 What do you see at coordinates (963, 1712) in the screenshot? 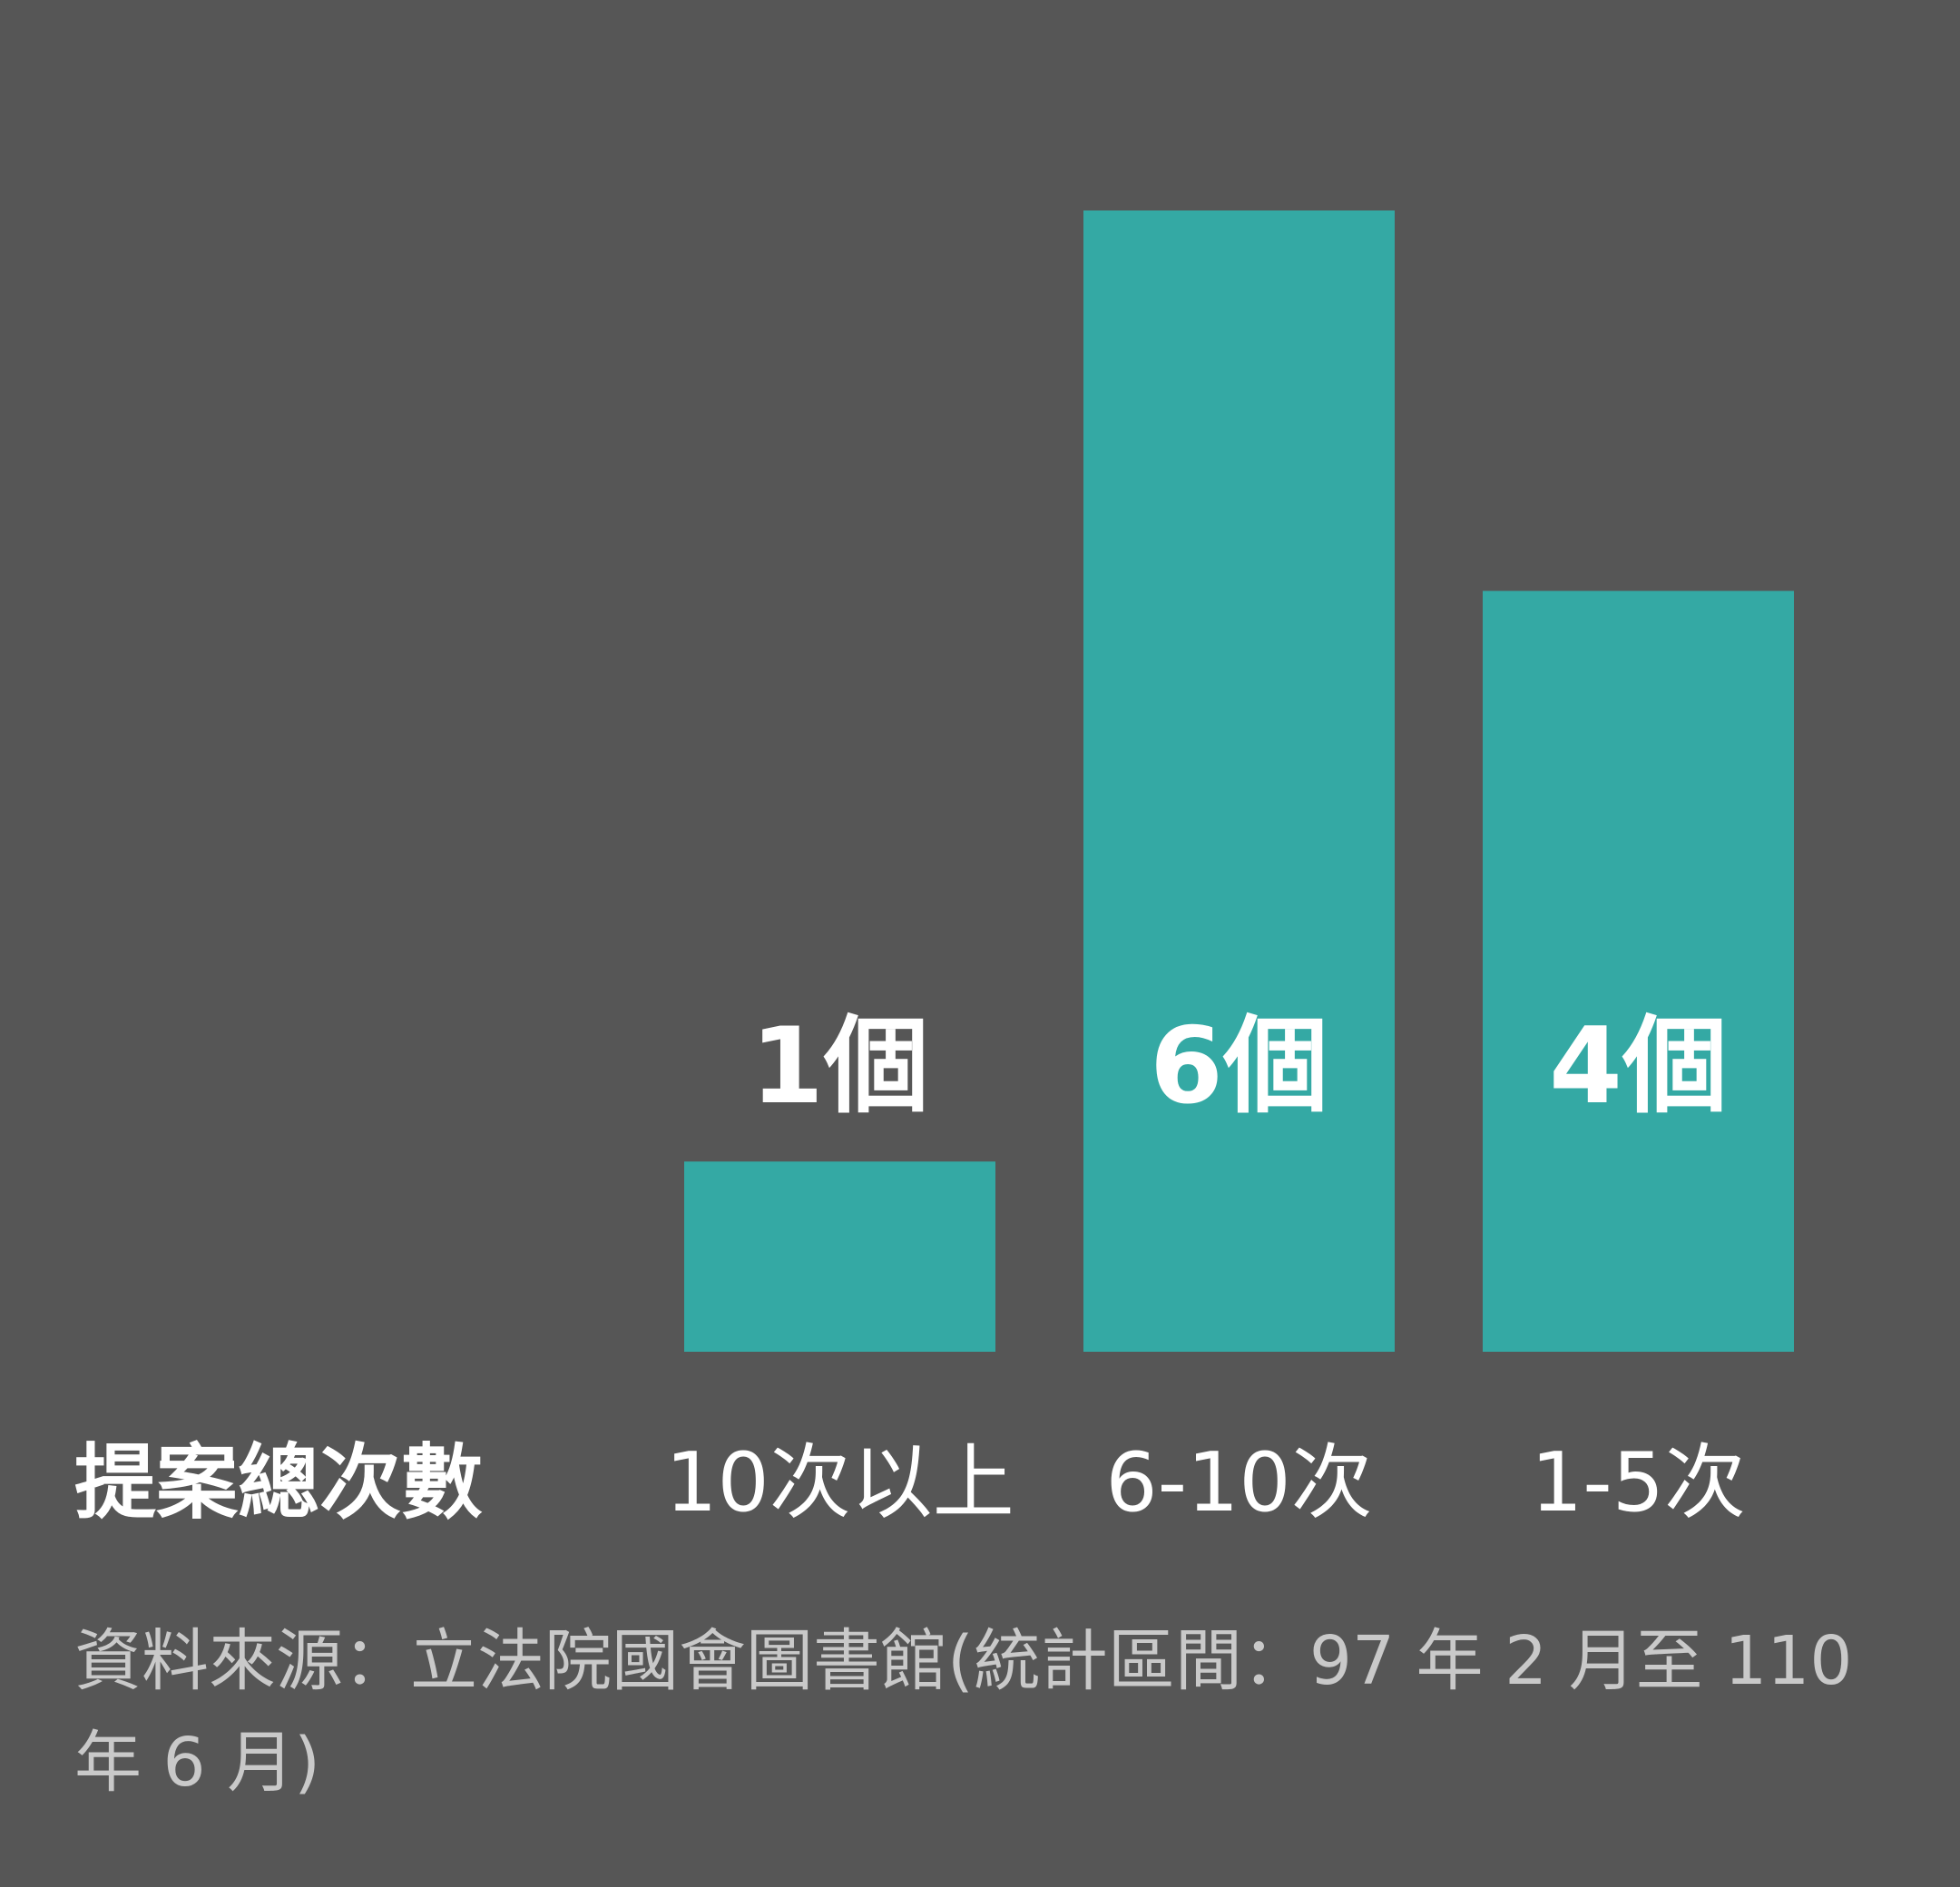
I see `source-note: 資料來源：立法院國會圖書館(統計區間：97 年 2 月至 110 年 6 月)` at bounding box center [963, 1712].